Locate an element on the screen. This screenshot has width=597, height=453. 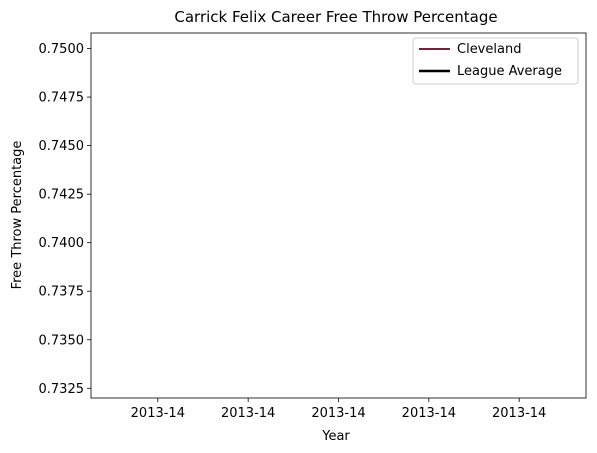
legend: Cleveland League Average is located at coordinates (495, 61).